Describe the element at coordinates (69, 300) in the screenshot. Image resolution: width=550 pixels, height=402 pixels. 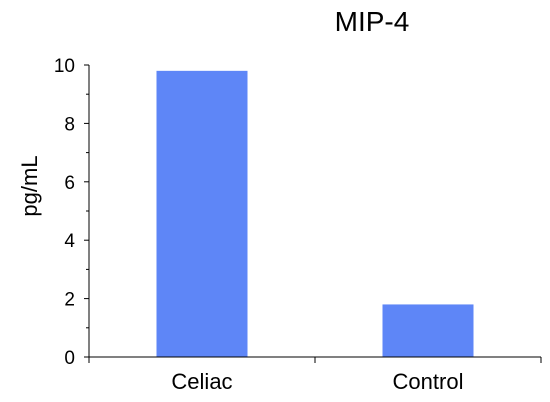
I see `y-tick-label: 2` at that location.